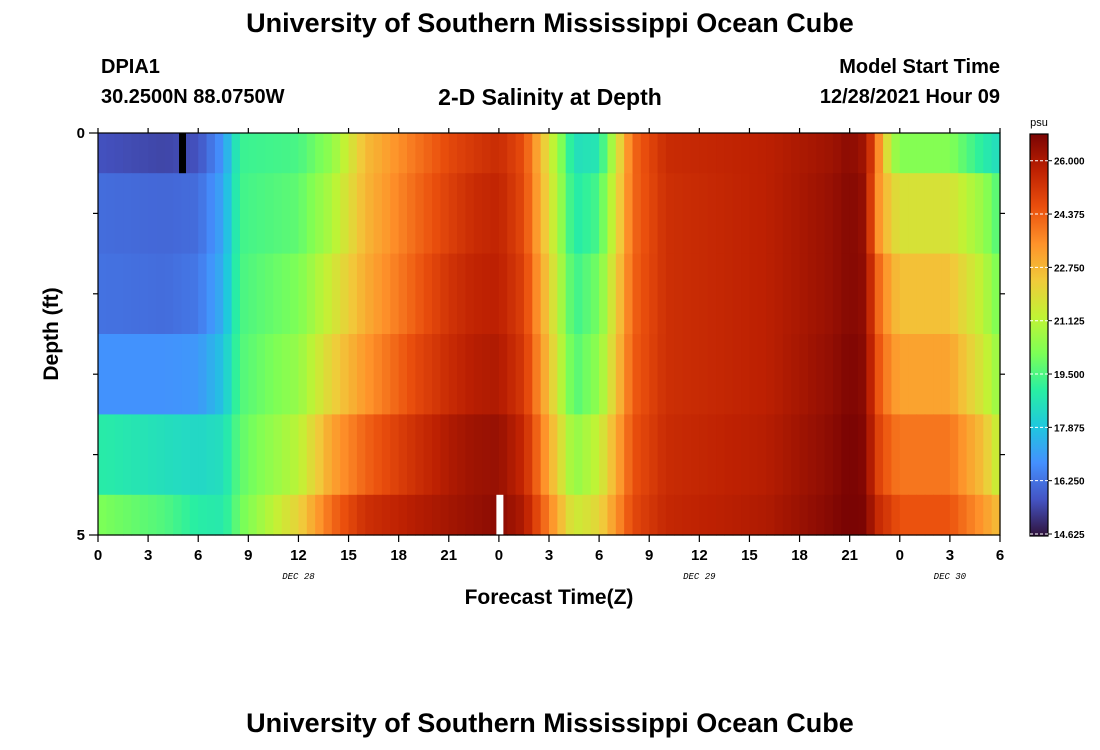 The height and width of the screenshot is (750, 1100). Describe the element at coordinates (549, 555) in the screenshot. I see `x-tick-label: 3` at that location.